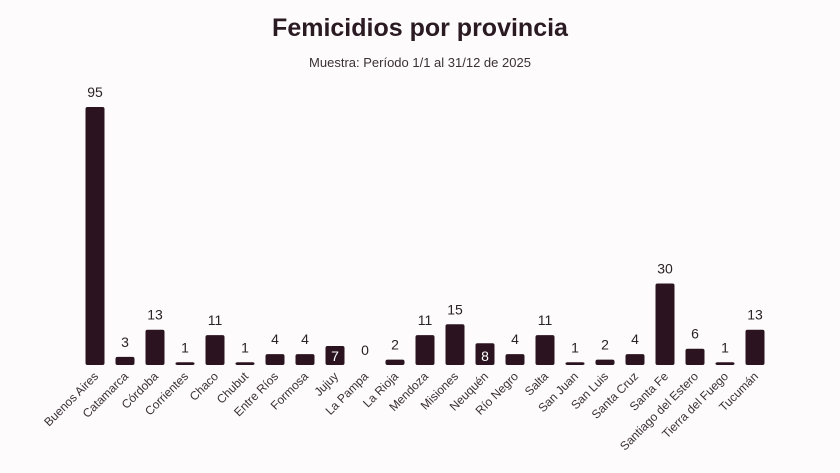  What do you see at coordinates (455, 309) in the screenshot?
I see `data-label: 15` at bounding box center [455, 309].